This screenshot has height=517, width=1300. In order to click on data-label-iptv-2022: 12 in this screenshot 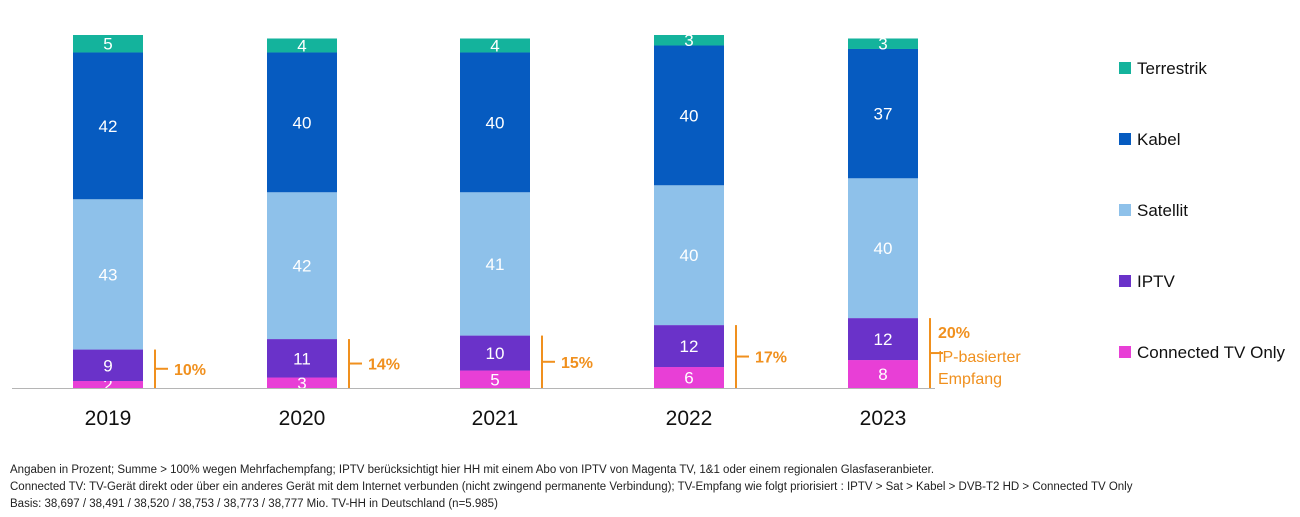, I will do `click(689, 346)`.